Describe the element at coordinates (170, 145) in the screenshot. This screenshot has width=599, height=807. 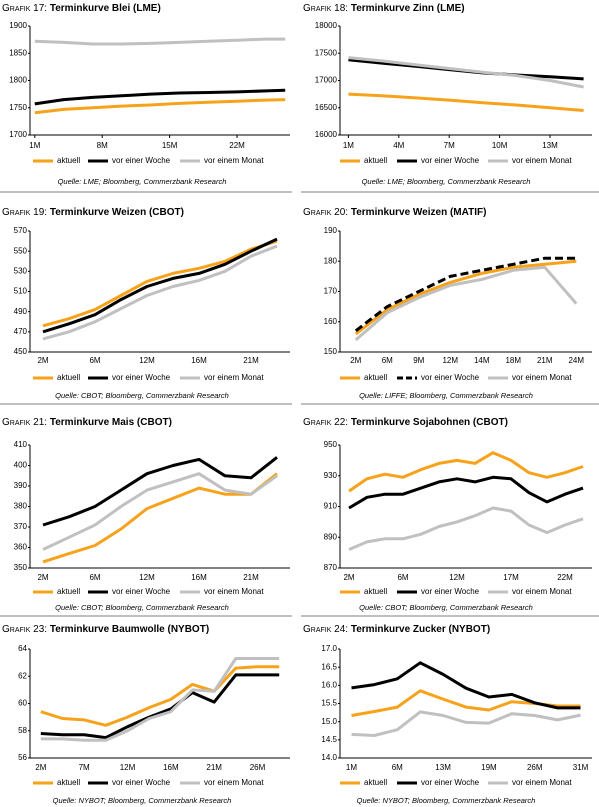
I see `x-tick-label: 15M` at that location.